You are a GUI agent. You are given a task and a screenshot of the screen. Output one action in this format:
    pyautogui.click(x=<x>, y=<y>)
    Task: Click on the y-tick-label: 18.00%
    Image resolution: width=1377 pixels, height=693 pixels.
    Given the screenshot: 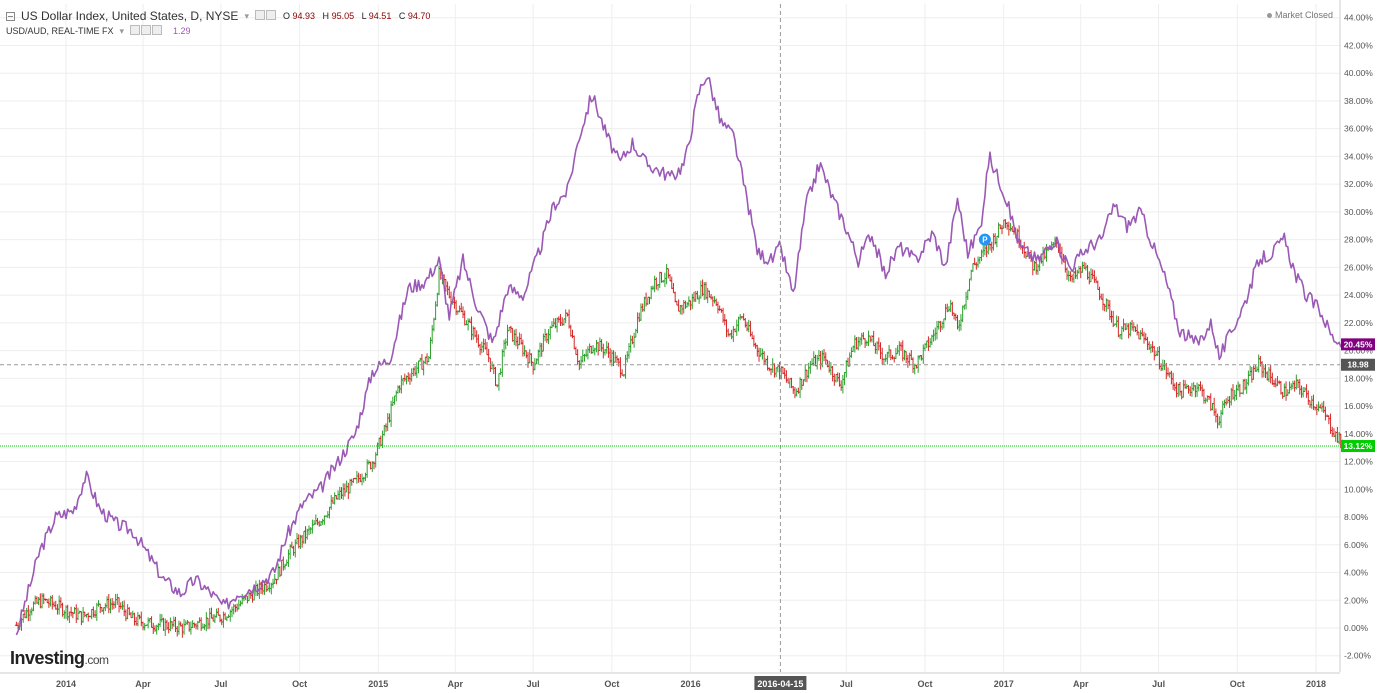 What is the action you would take?
    pyautogui.click(x=1358, y=378)
    